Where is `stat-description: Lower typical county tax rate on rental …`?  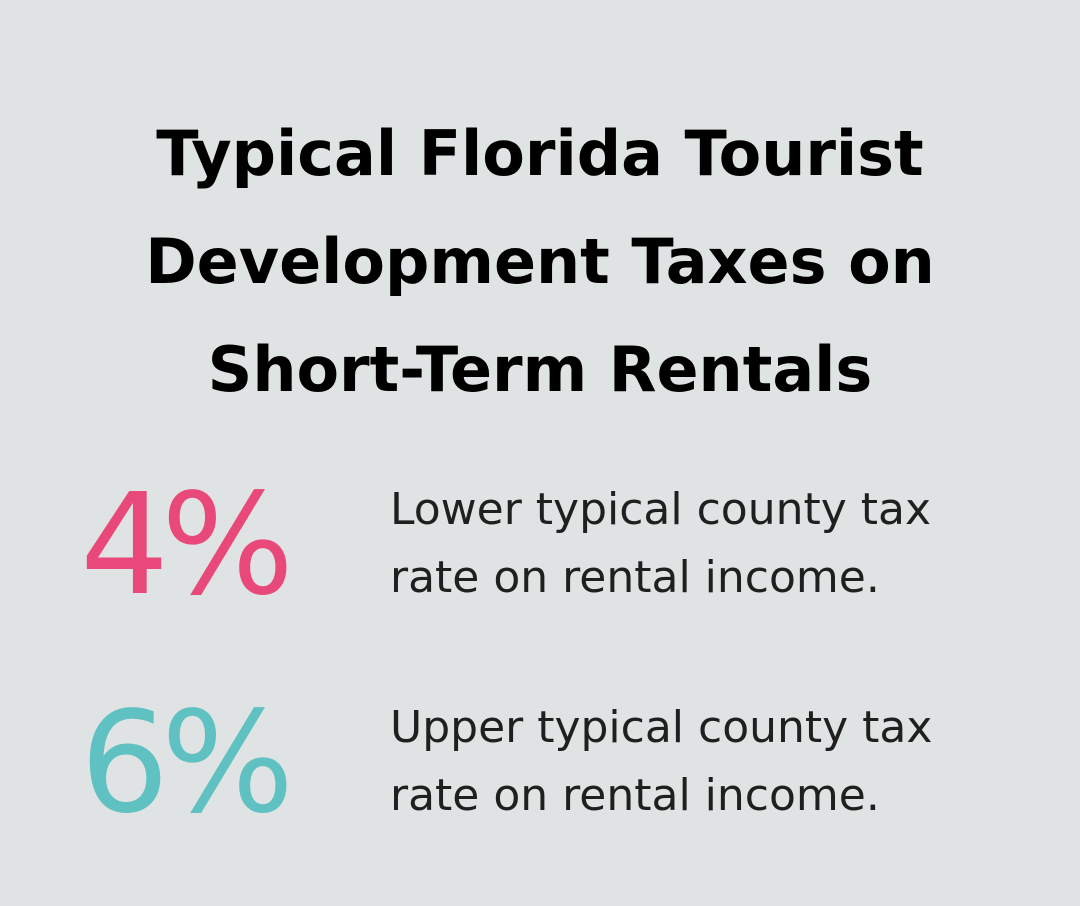 stat-description: Lower typical county tax rate on rental … is located at coordinates (661, 543).